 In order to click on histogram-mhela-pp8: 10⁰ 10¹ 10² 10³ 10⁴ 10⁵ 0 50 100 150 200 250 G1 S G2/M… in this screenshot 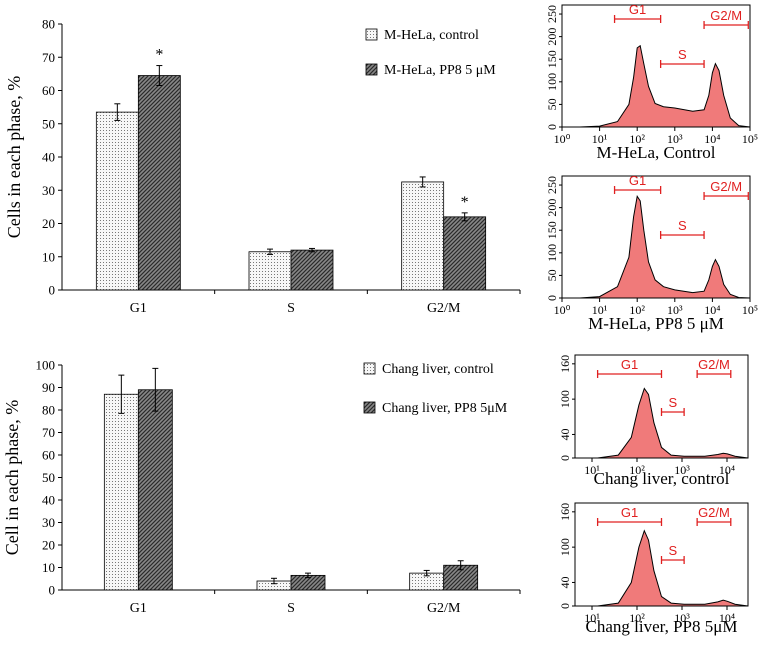, I will do `click(651, 253)`.